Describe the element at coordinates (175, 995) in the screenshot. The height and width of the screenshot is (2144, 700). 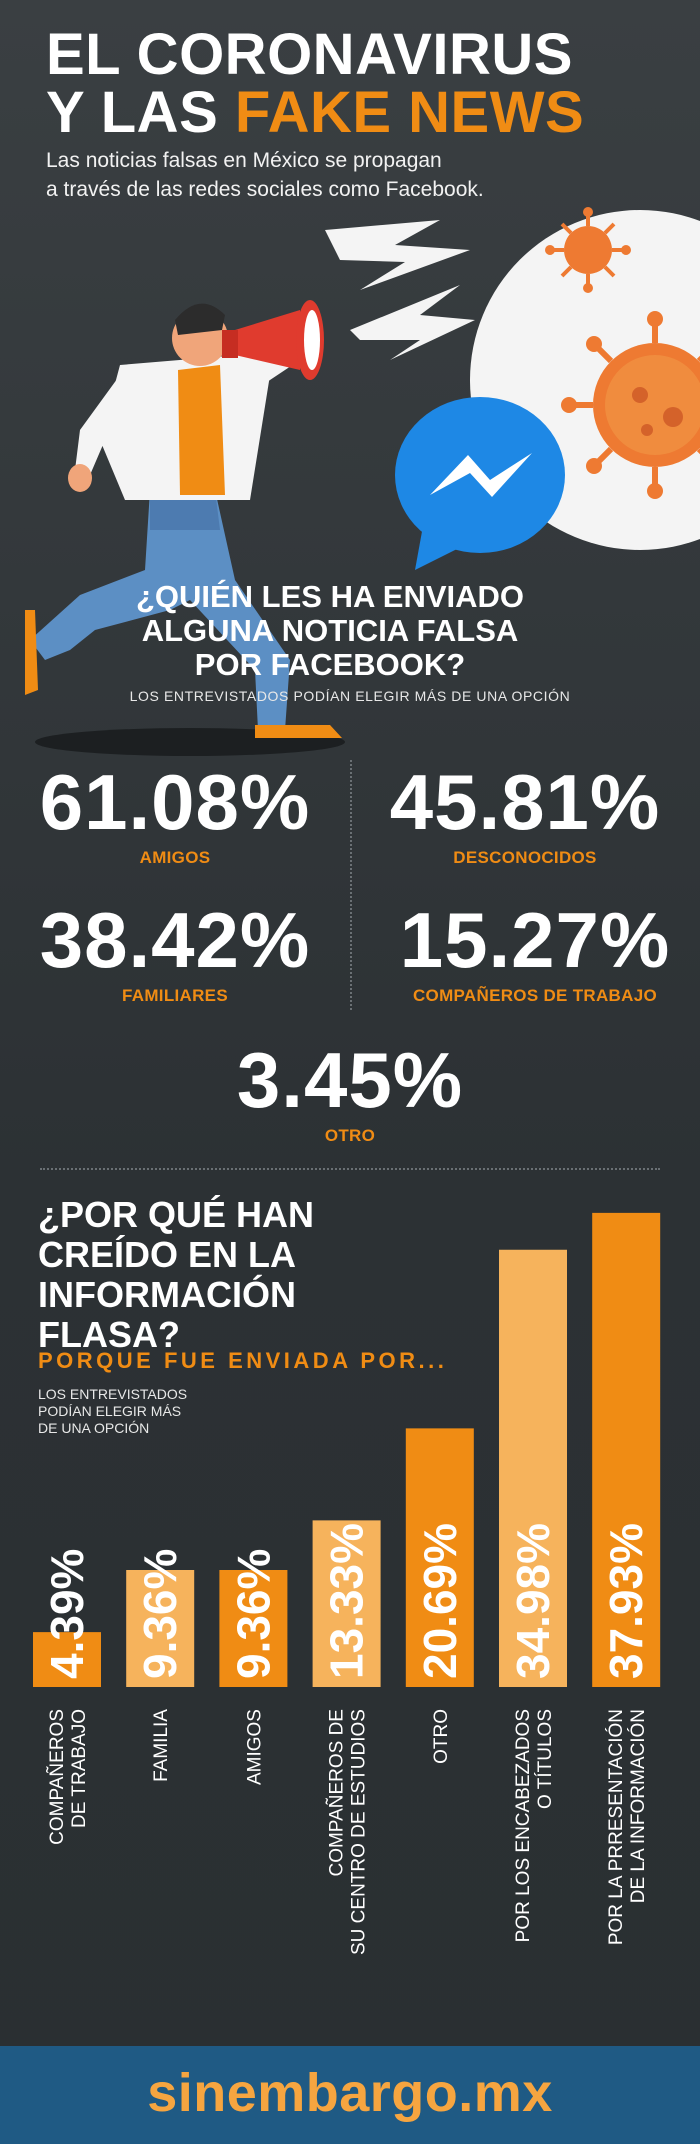
I see `stat-label: FAMILIARES` at that location.